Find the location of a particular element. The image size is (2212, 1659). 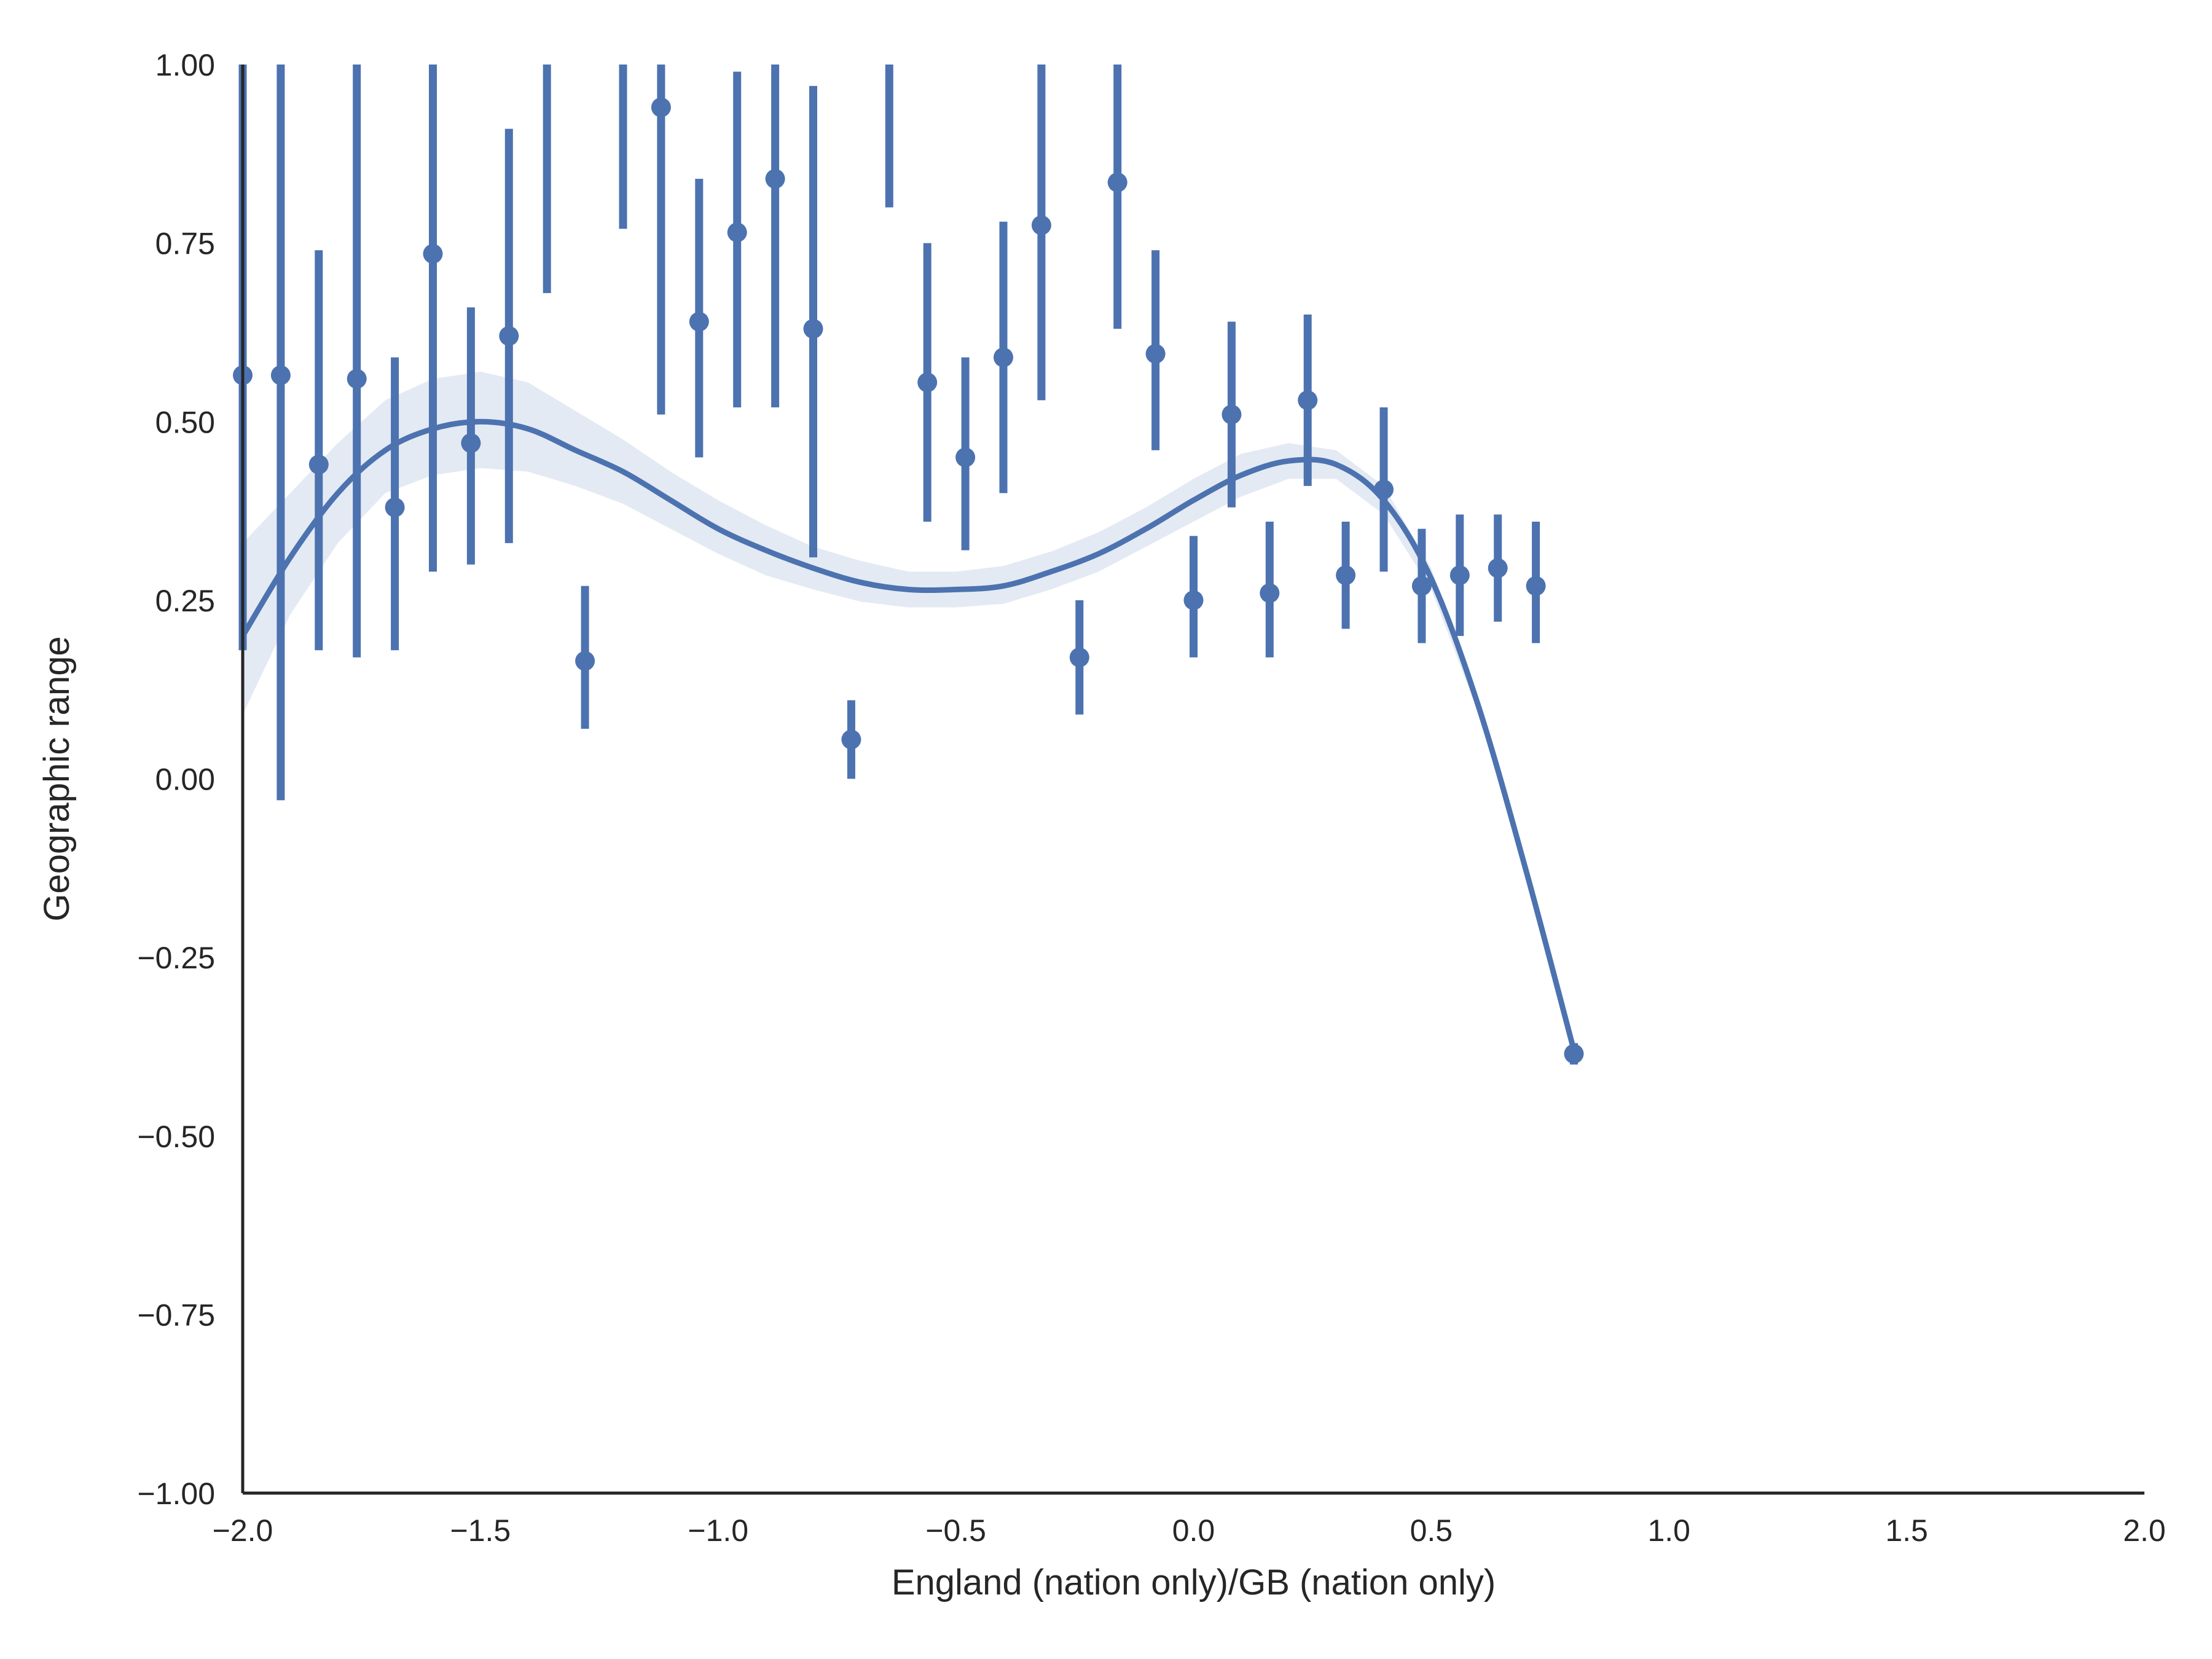

x-tick-labels: −2.0 −1.5 −1.0 −0.5 0.0 0.5 1.0 1.5 2.0 is located at coordinates (1189, 1530).